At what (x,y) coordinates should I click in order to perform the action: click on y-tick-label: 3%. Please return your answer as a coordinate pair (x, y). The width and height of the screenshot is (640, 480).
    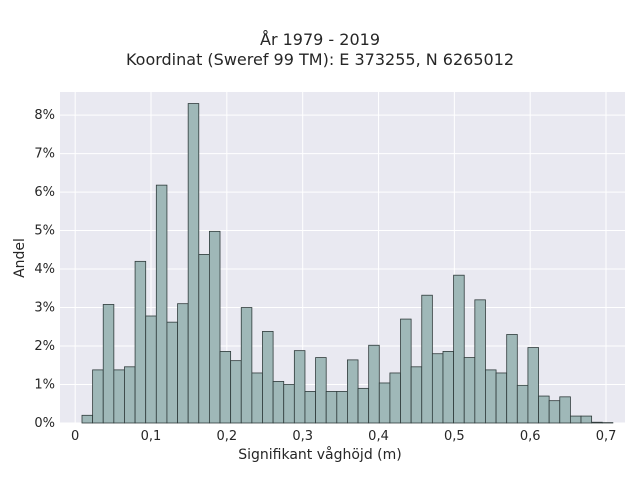
    Looking at the image, I should click on (44, 308).